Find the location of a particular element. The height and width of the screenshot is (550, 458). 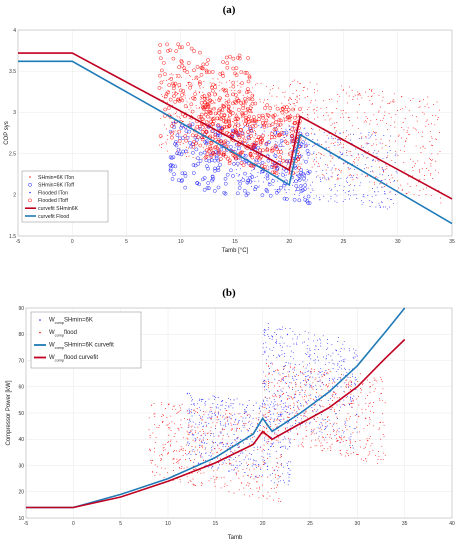

x-axis-label-a: Tamb [°C] is located at coordinates (235, 251).